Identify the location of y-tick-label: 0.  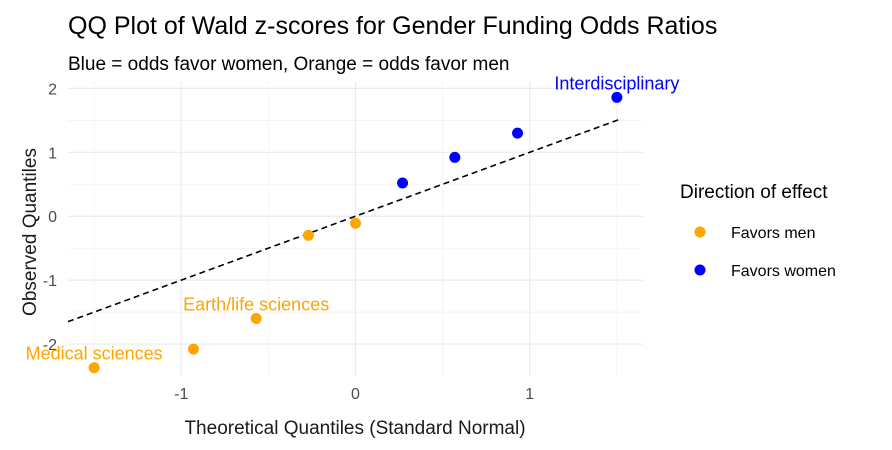
(52, 217).